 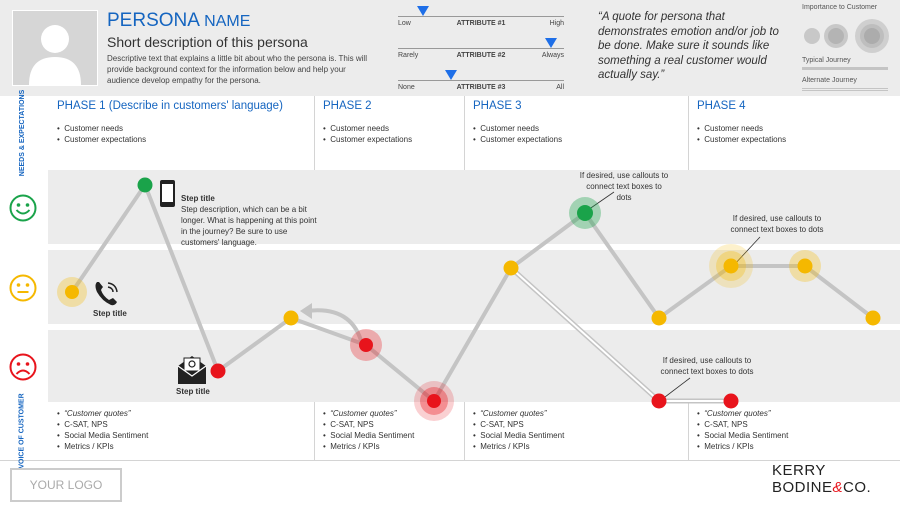 I want to click on persona-avatar, so click(x=55, y=48).